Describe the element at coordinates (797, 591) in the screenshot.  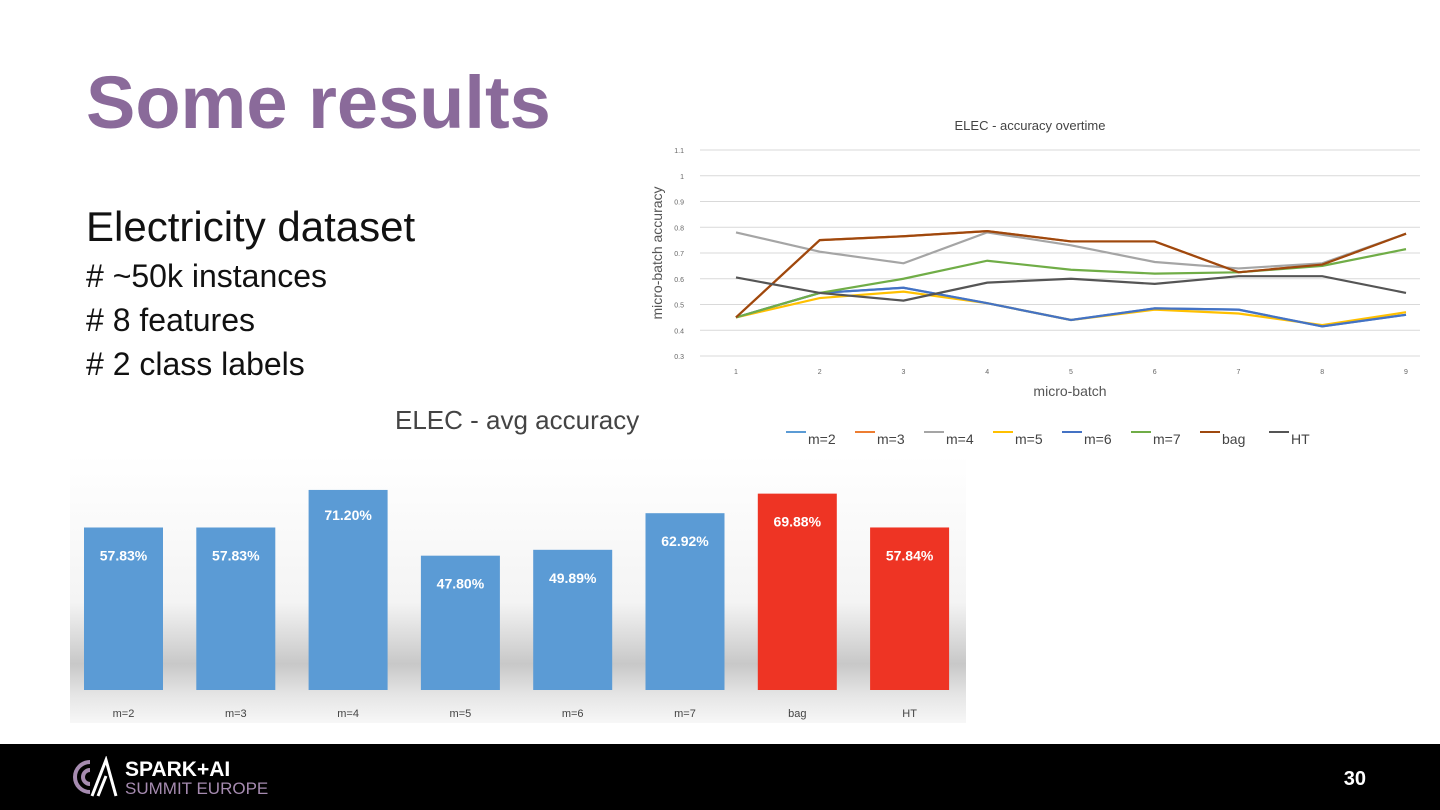
I see `bar-bag` at that location.